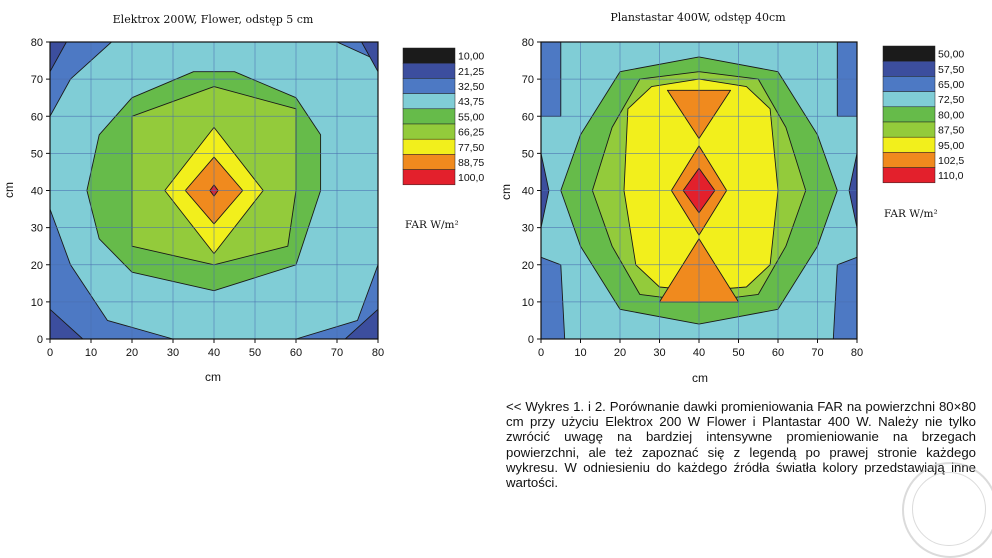 This screenshot has height=558, width=992. What do you see at coordinates (698, 17) in the screenshot?
I see `chart-title: Planstastar 400W, odstęp 40cm` at bounding box center [698, 17].